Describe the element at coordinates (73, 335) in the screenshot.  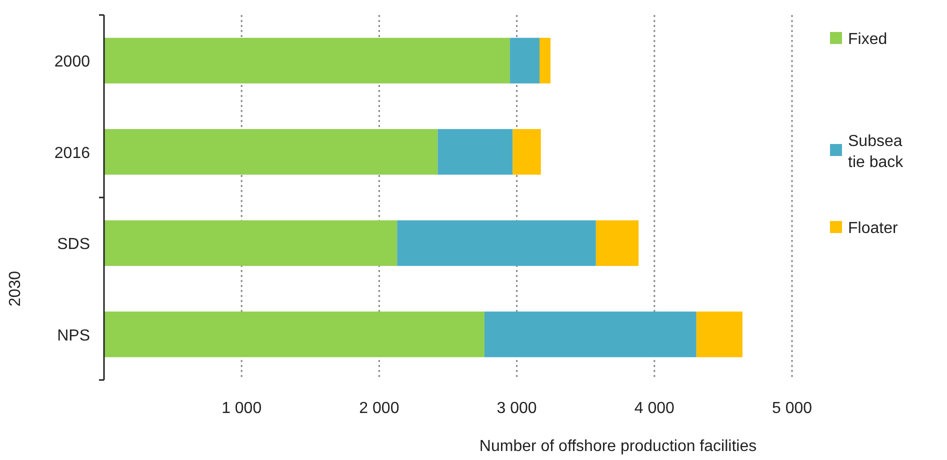
I see `y-tick-label: NPS` at that location.